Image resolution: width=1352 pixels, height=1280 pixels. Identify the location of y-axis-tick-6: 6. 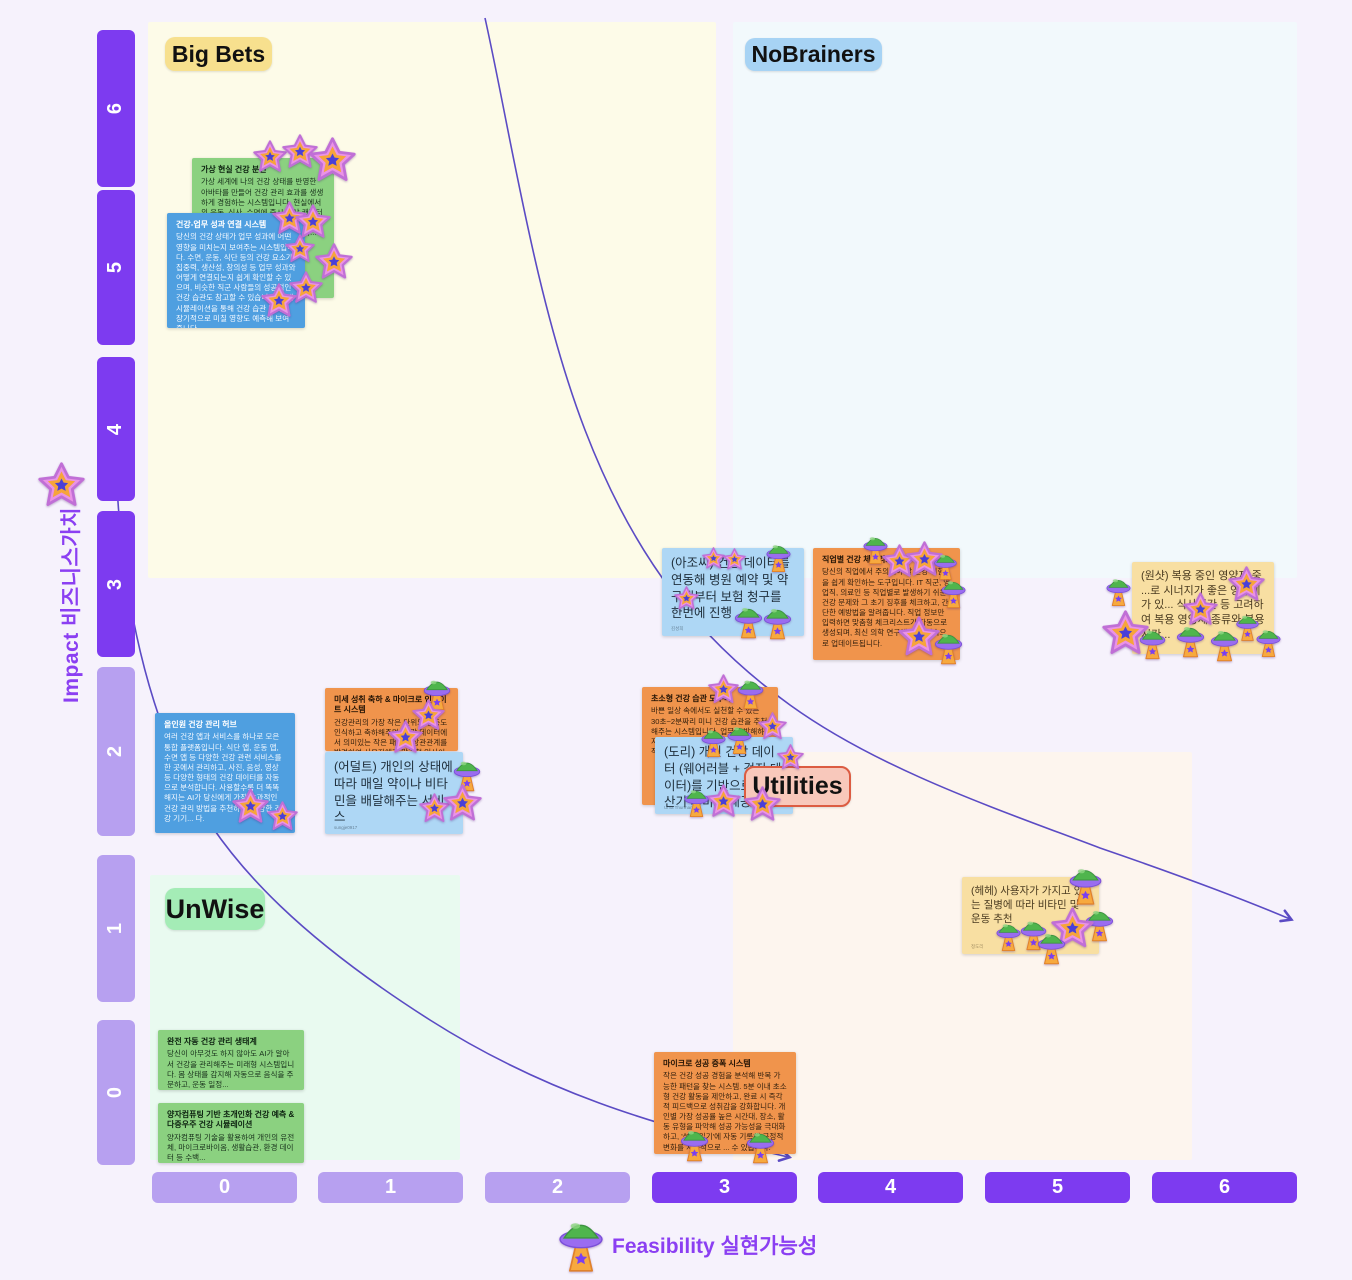
(116, 108).